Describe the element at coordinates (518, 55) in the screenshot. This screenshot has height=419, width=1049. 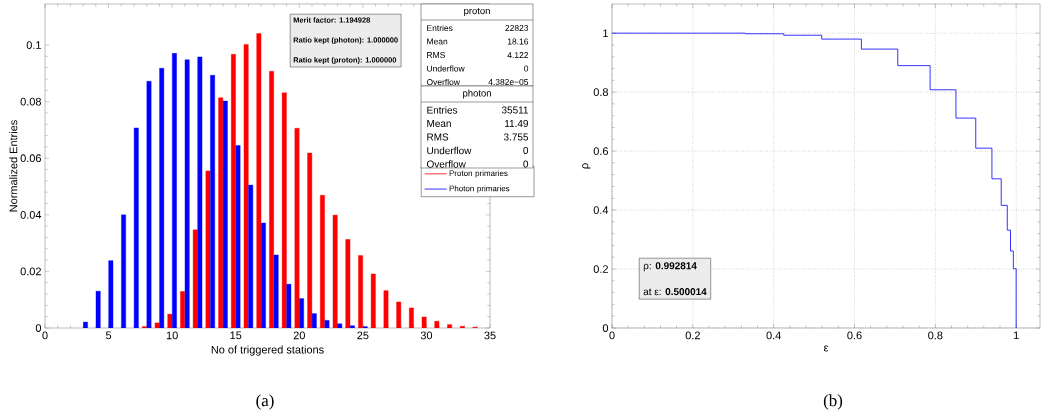
I see `text: 4.122` at that location.